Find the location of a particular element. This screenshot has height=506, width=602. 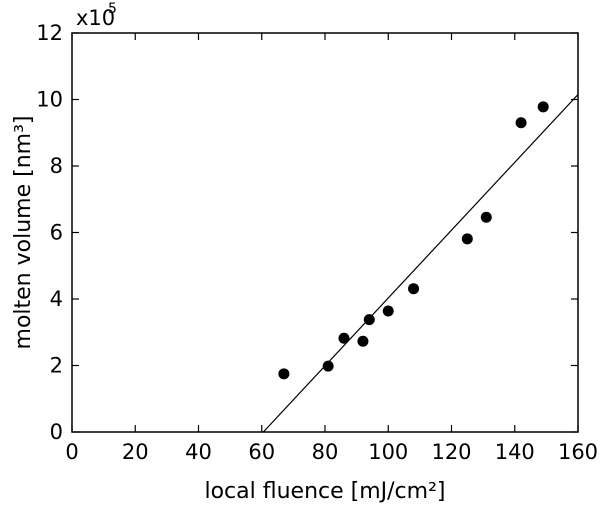

x-tick-label: 160 is located at coordinates (578, 452).